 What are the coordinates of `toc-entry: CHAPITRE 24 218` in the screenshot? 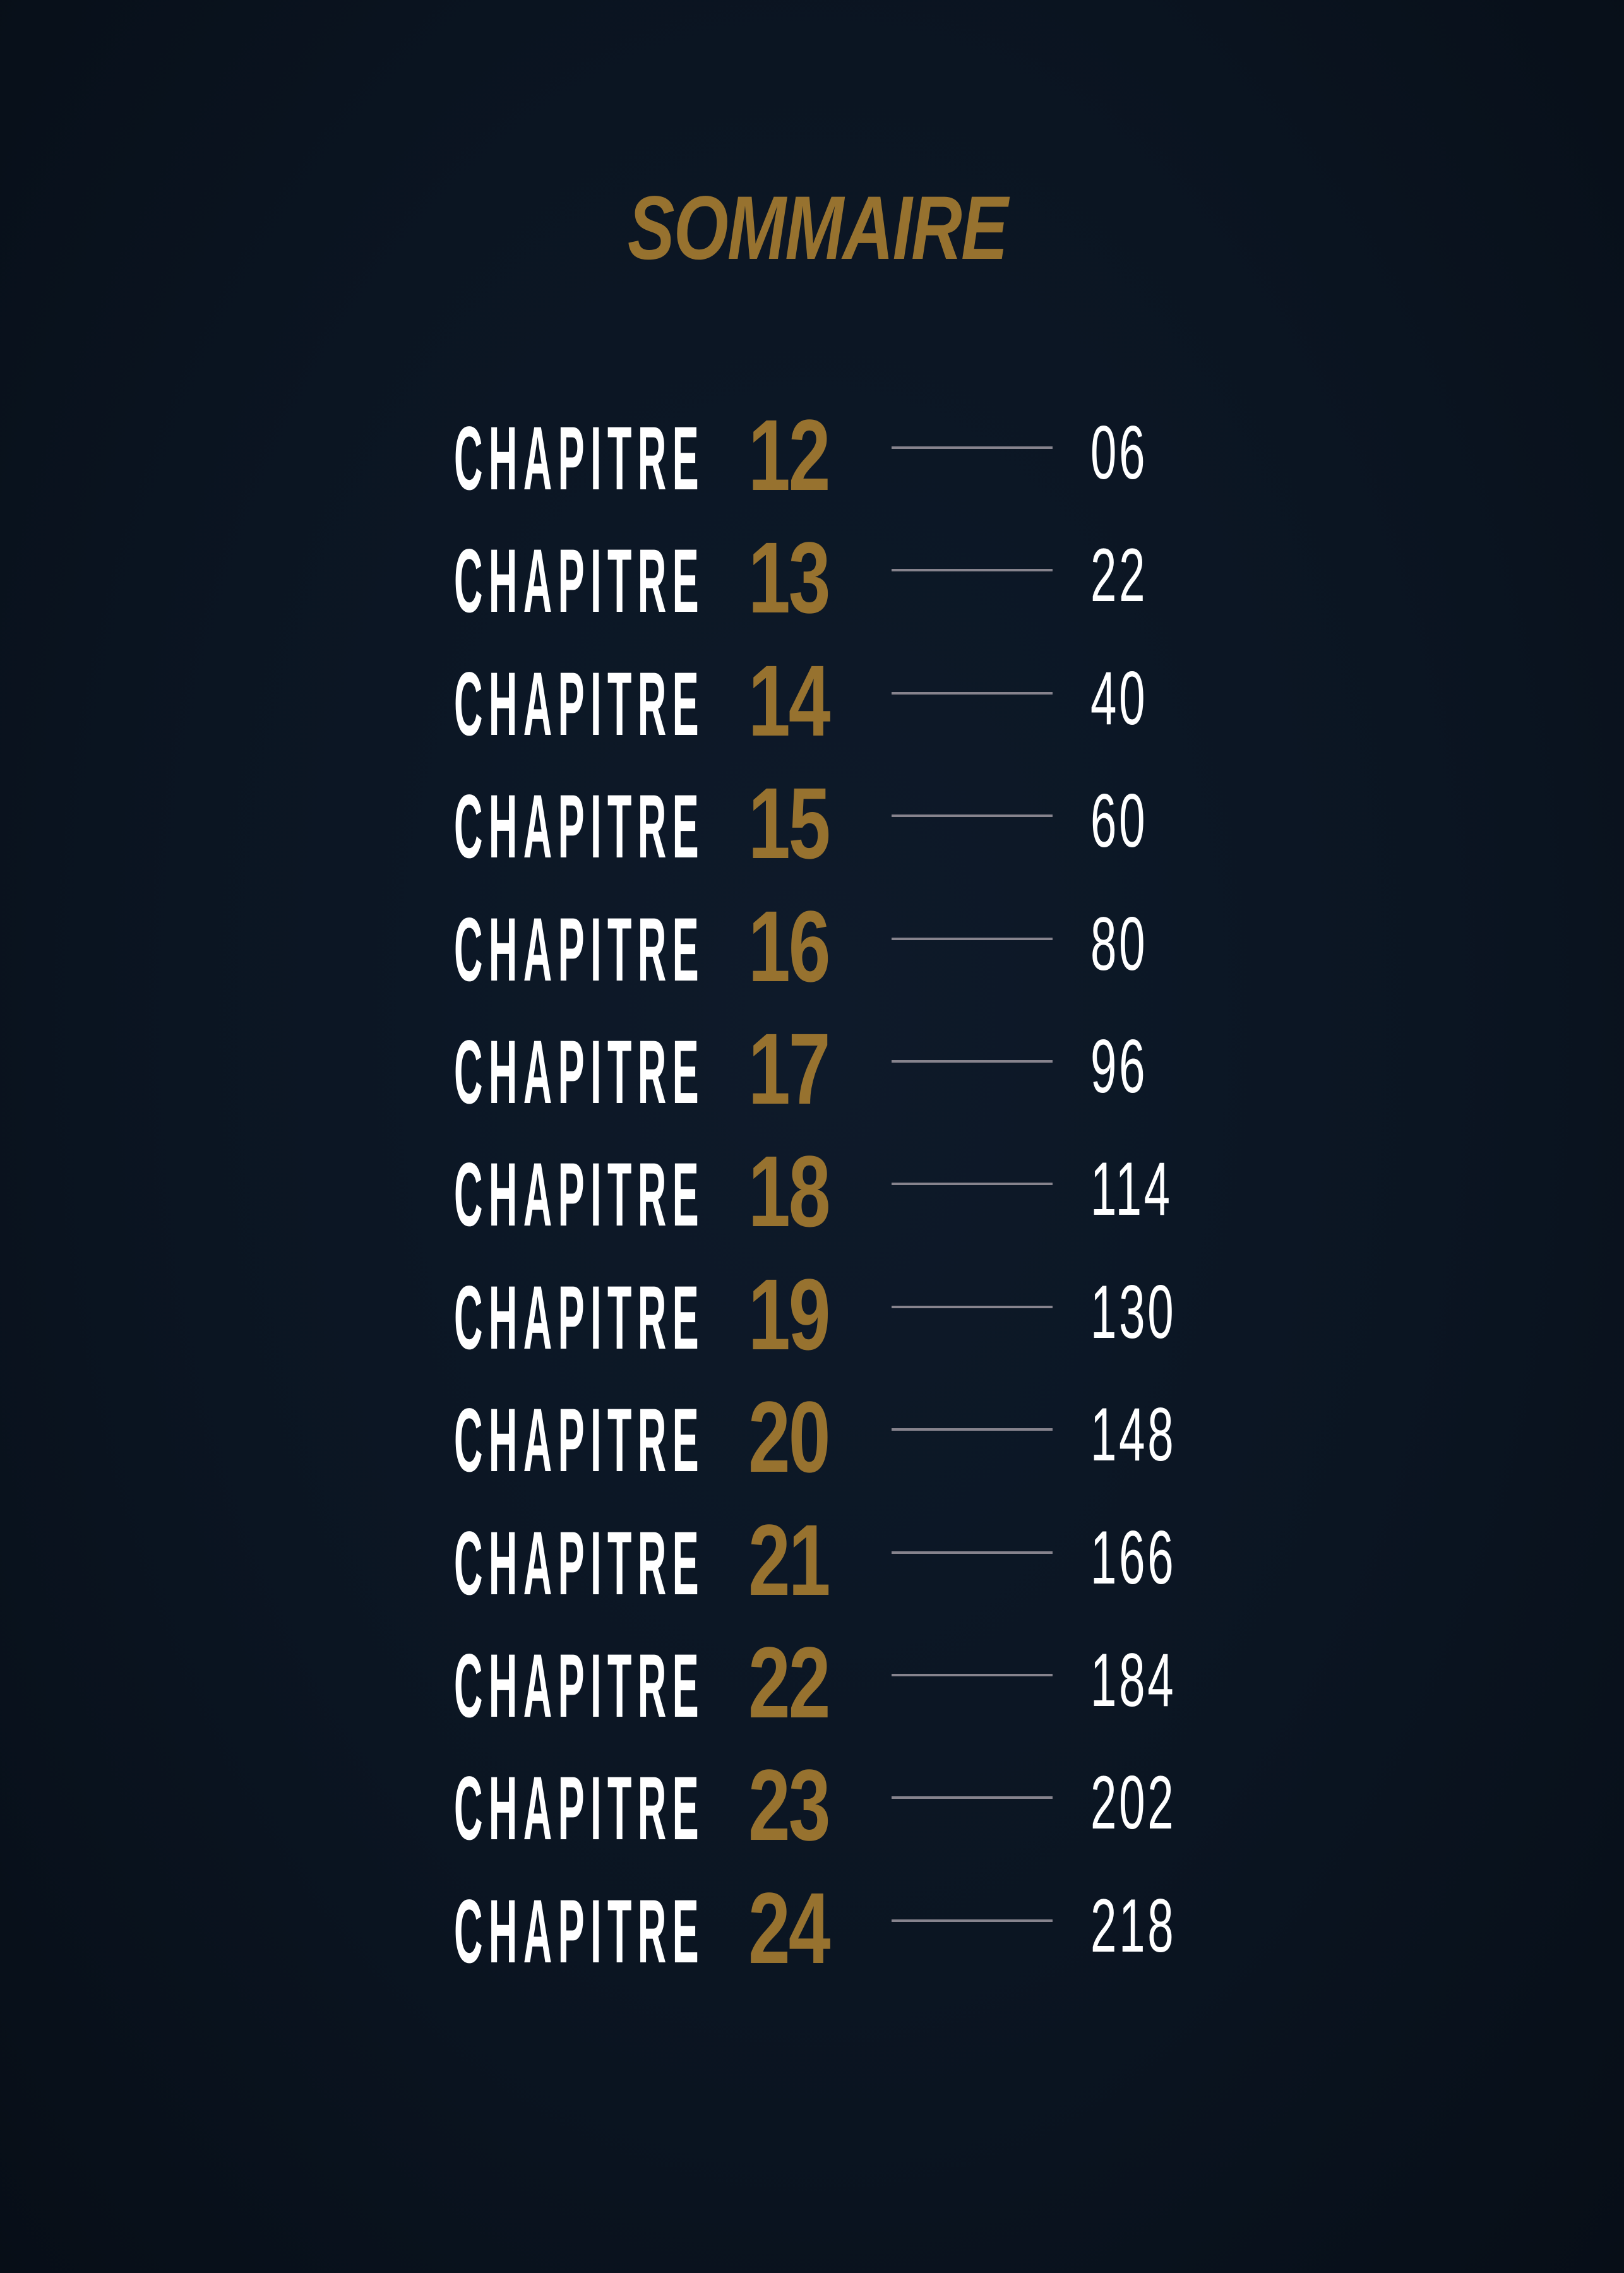 It's located at (812, 1930).